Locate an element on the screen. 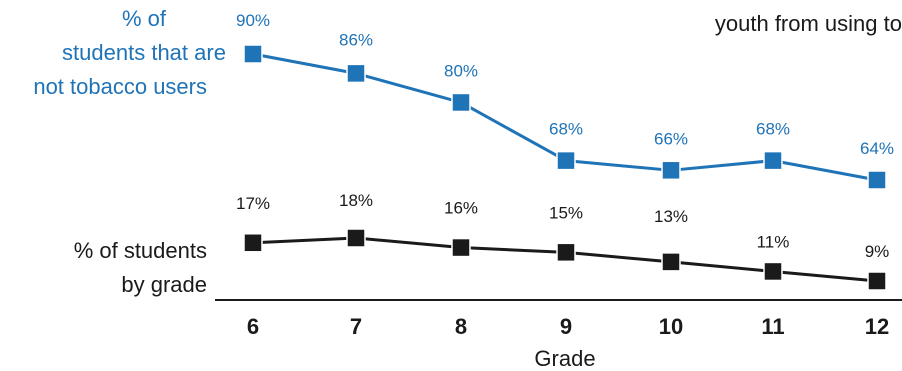 This screenshot has height=371, width=902. x-tick-label-8: 8 is located at coordinates (461, 326).